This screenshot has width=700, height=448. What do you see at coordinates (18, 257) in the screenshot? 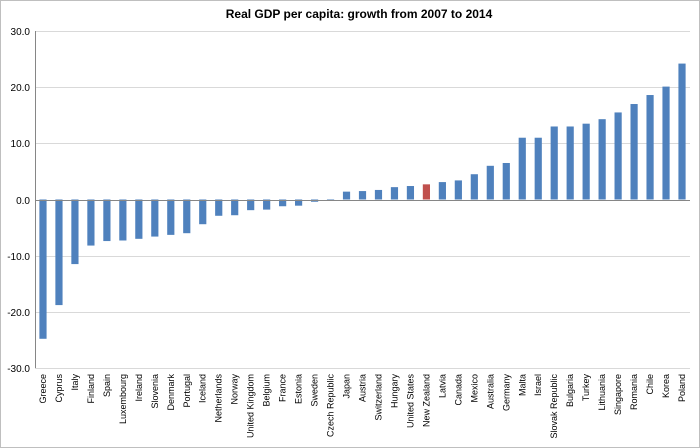
I see `y-tick-label: -10.0` at bounding box center [18, 257].